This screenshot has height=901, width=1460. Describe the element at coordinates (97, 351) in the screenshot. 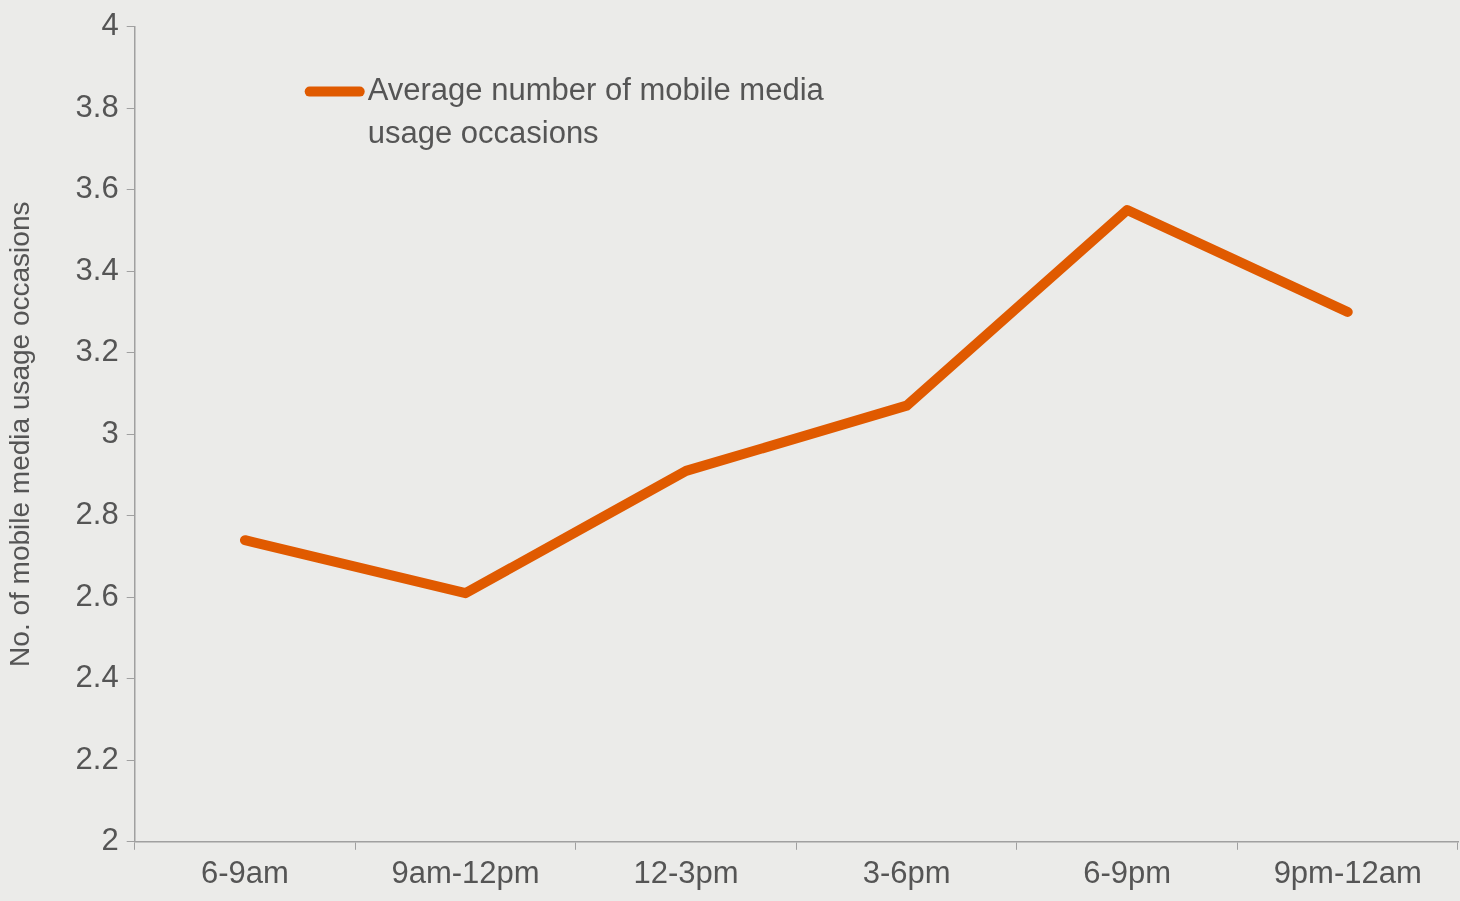

I see `y-tick-label: 3.2` at that location.